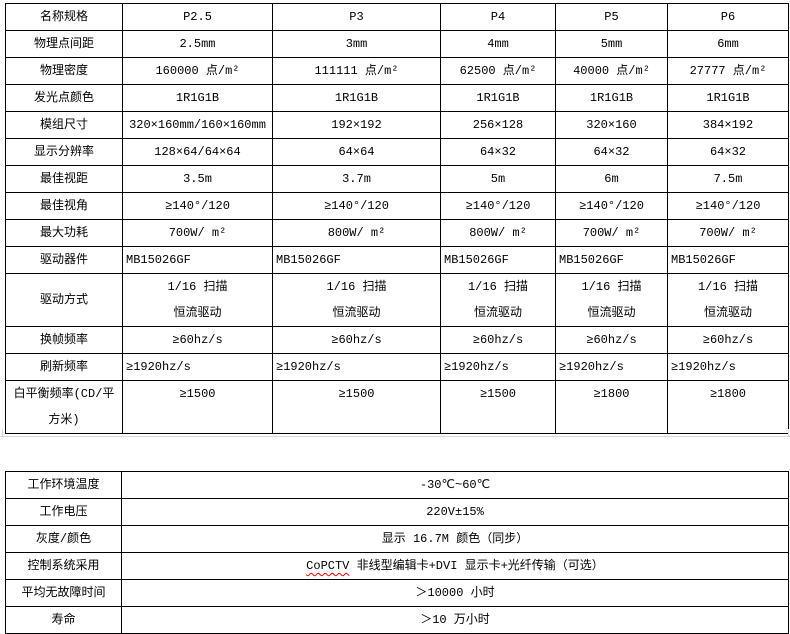  Describe the element at coordinates (63, 593) in the screenshot. I see `info-row-label: 平均无故障时间` at that location.